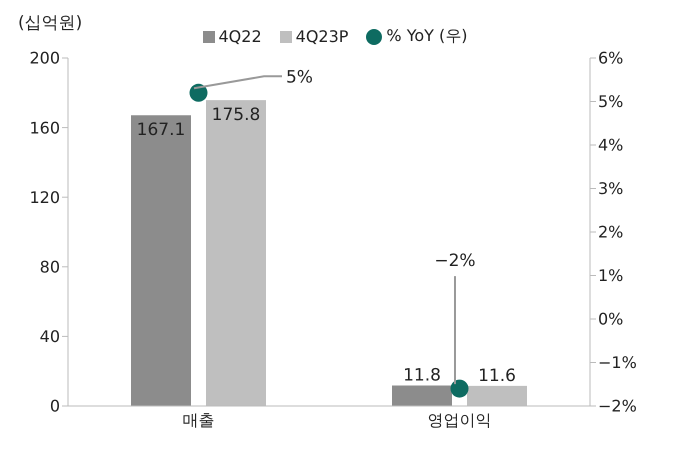 The image size is (680, 464). What do you see at coordinates (617, 362) in the screenshot?
I see `y2-tick-label: −1%` at bounding box center [617, 362].